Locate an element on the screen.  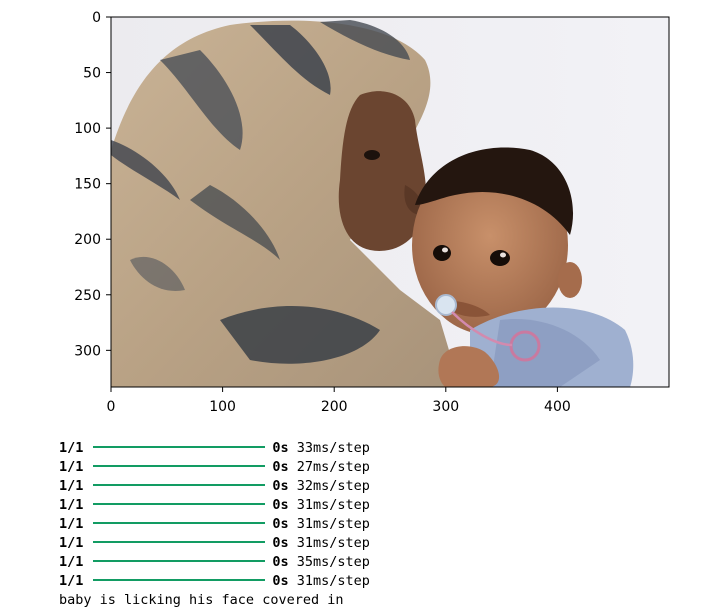
log-rate: 35ms/step is located at coordinates (329, 562).